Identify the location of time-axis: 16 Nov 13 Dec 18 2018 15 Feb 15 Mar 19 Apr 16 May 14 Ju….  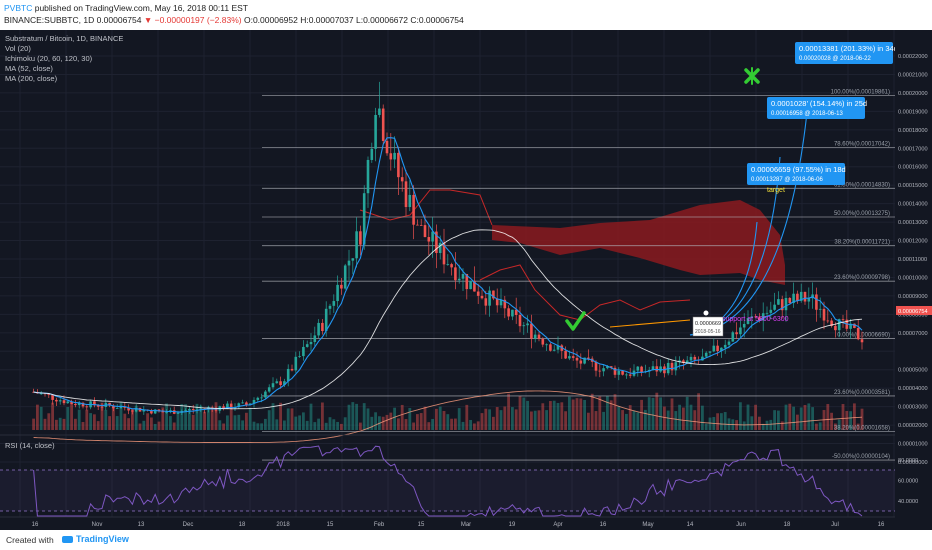
(458, 525).